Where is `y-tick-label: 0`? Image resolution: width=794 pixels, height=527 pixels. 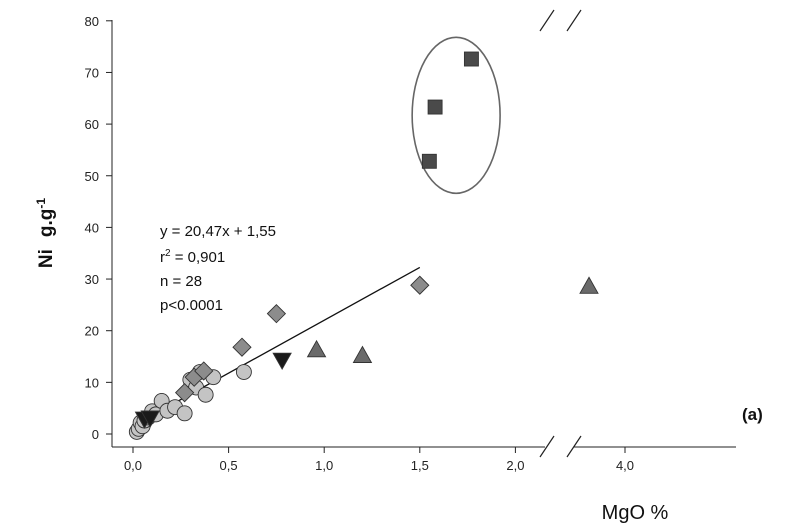 y-tick-label: 0 is located at coordinates (95, 434).